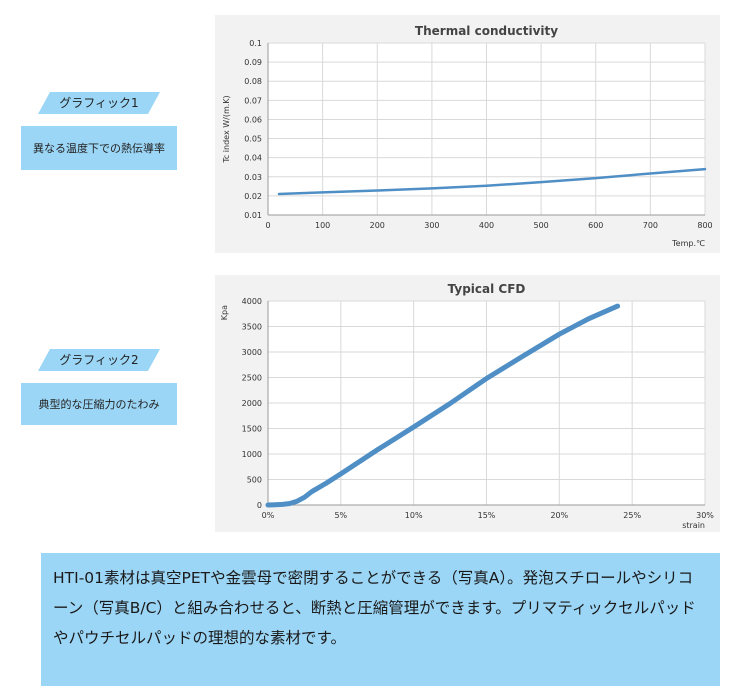 The height and width of the screenshot is (690, 735). What do you see at coordinates (252, 301) in the screenshot?
I see `y-tick-label: 4000` at bounding box center [252, 301].